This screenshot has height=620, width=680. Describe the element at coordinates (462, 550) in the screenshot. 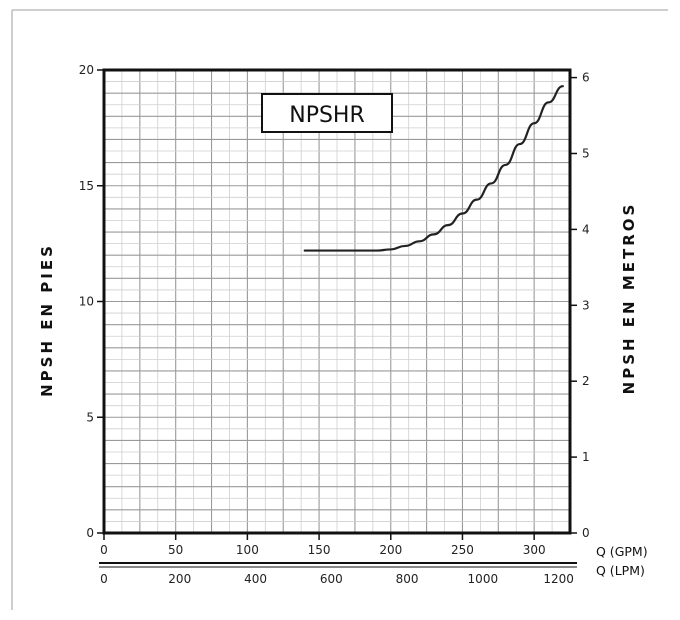

I see `x-gpm-tick-label: 250` at that location.